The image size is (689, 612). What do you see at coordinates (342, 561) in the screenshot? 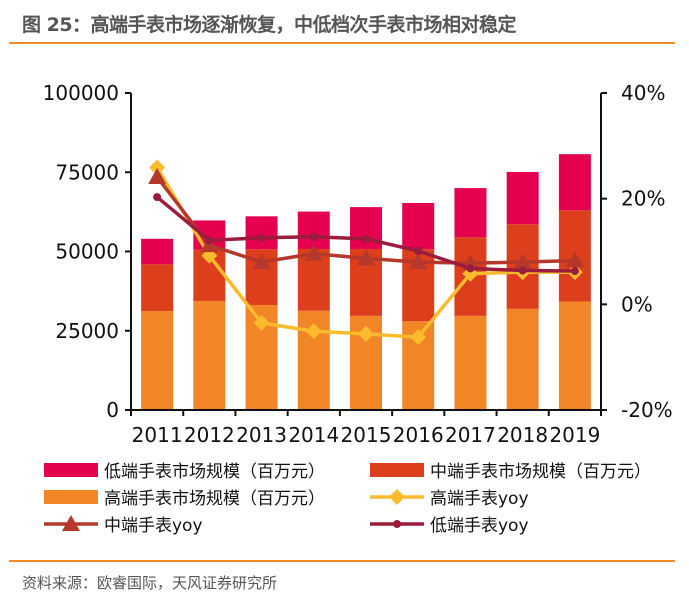
I see `source-divider` at bounding box center [342, 561].